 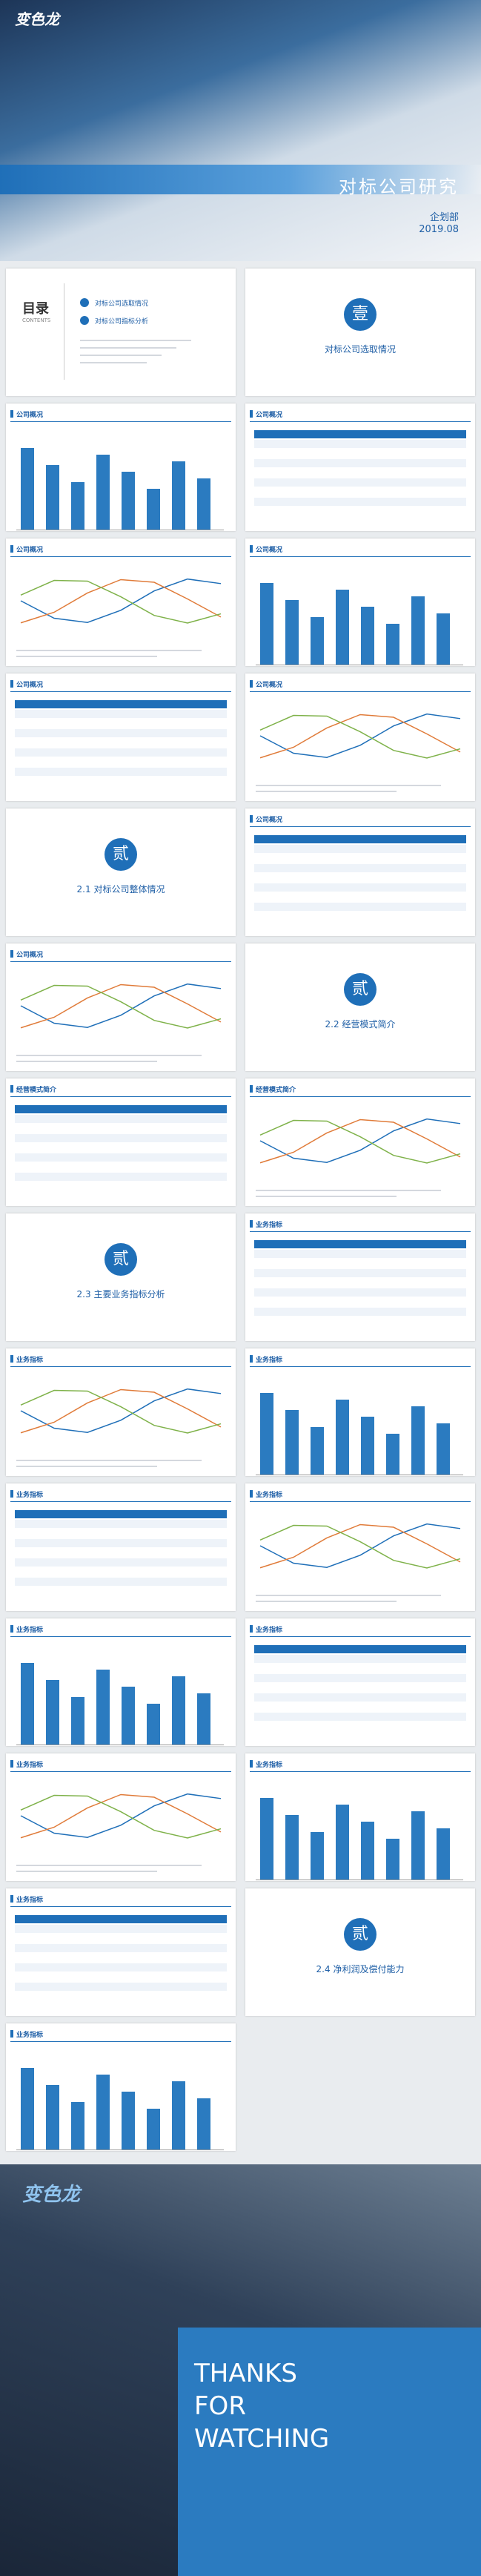 I want to click on ending-text: WATCHING, so click(x=262, y=2439).